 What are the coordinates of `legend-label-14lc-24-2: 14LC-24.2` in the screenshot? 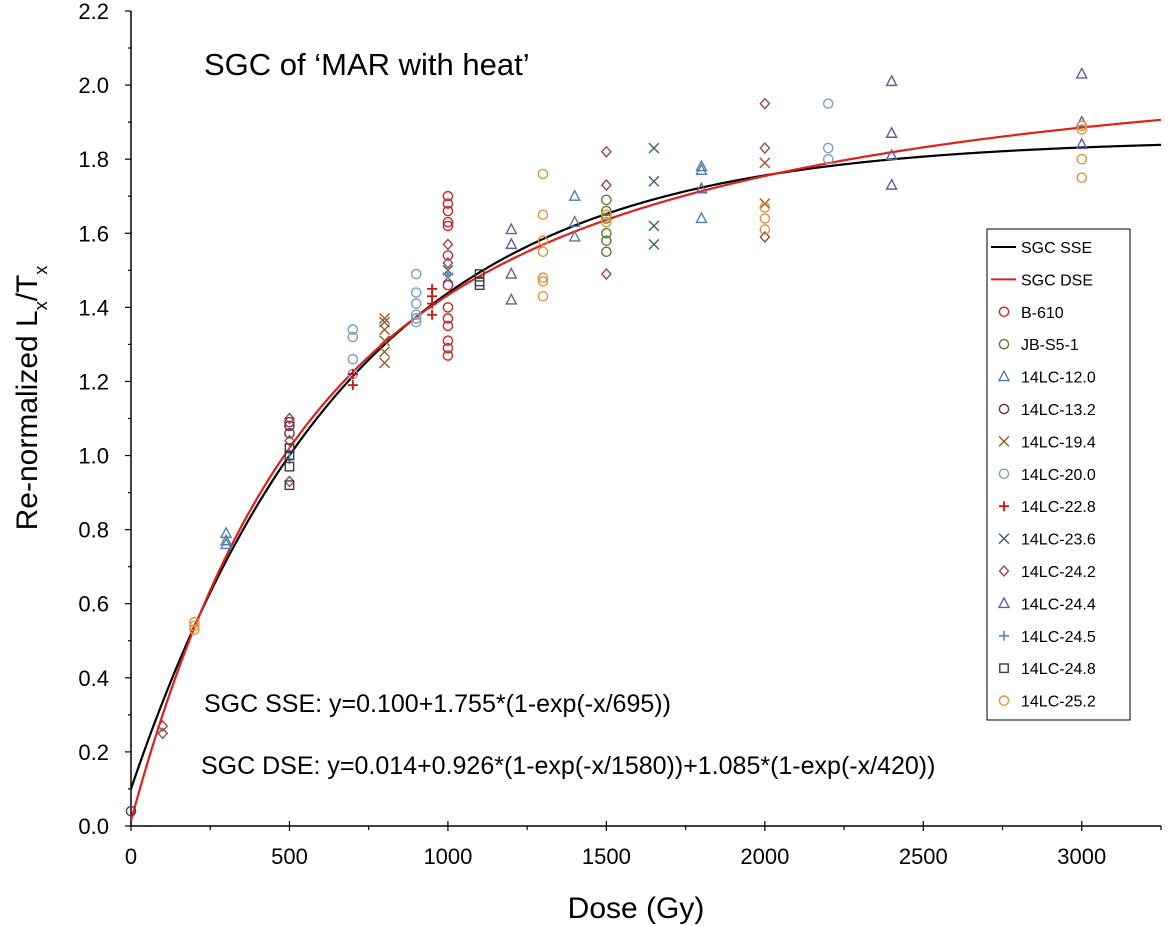 It's located at (1058, 572).